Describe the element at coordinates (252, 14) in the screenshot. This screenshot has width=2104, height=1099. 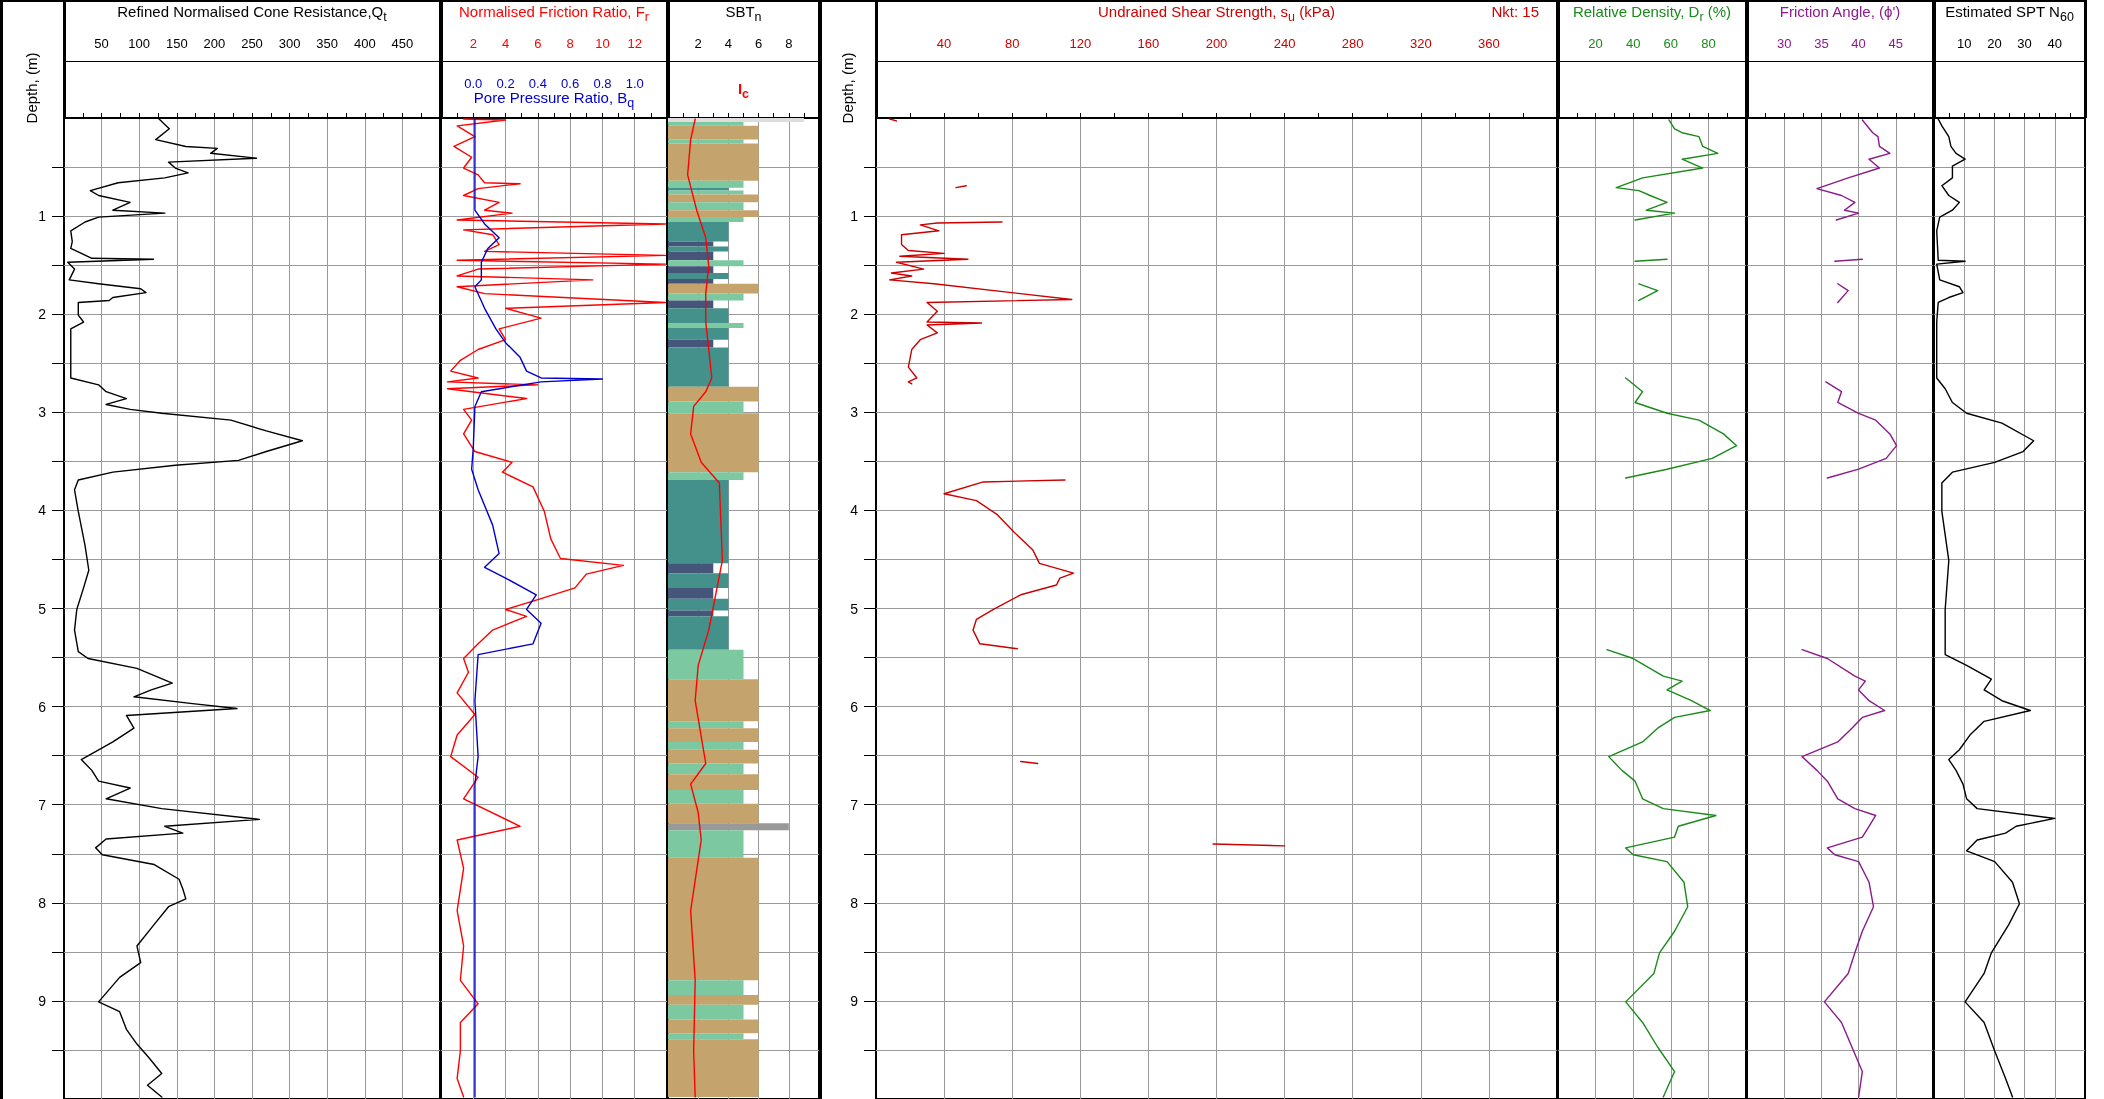
I see `x-axis-title: Refined Normalised Cone Resistance,Q$_{t}$` at that location.